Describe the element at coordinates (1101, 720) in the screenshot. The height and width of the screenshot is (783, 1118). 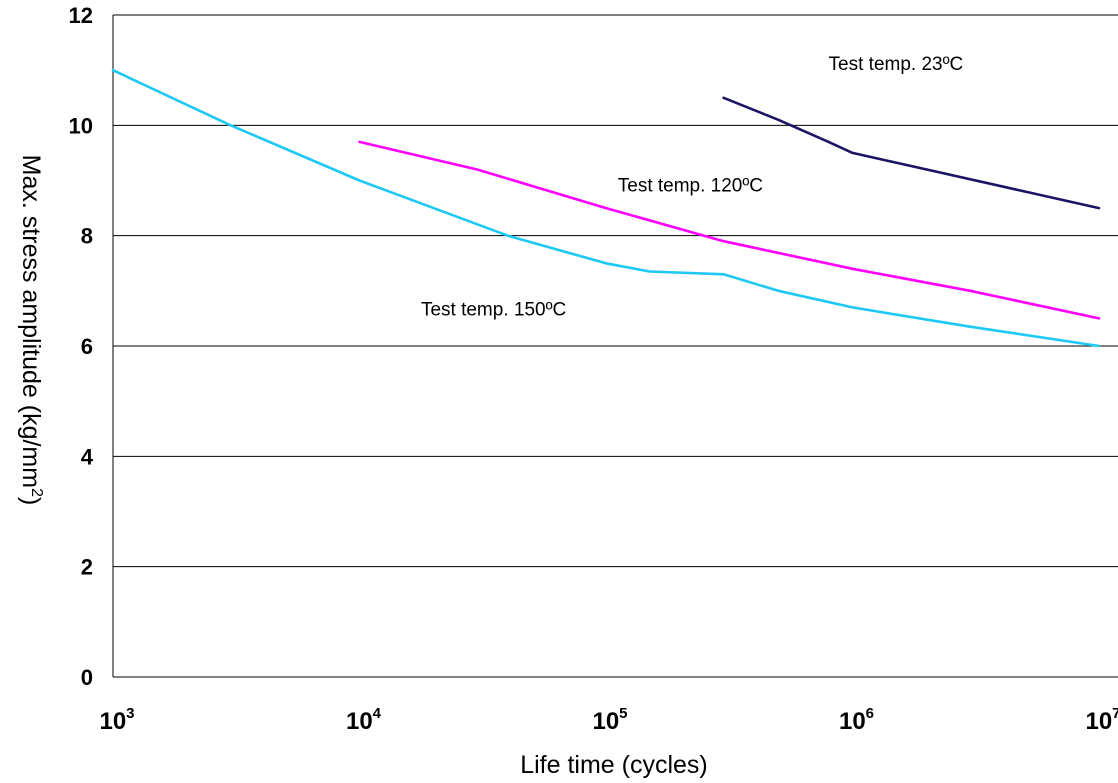
I see `x-tick-label-7: 10⁷` at that location.